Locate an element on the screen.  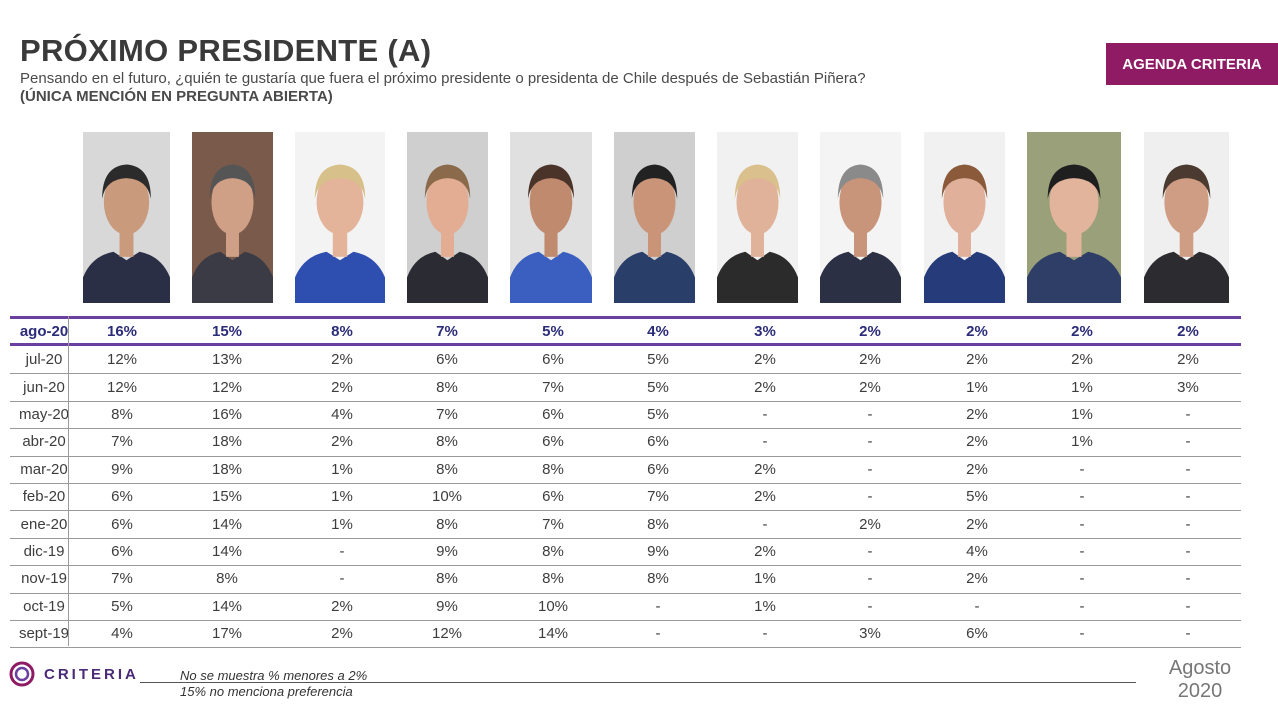
footer-divider is located at coordinates (638, 682).